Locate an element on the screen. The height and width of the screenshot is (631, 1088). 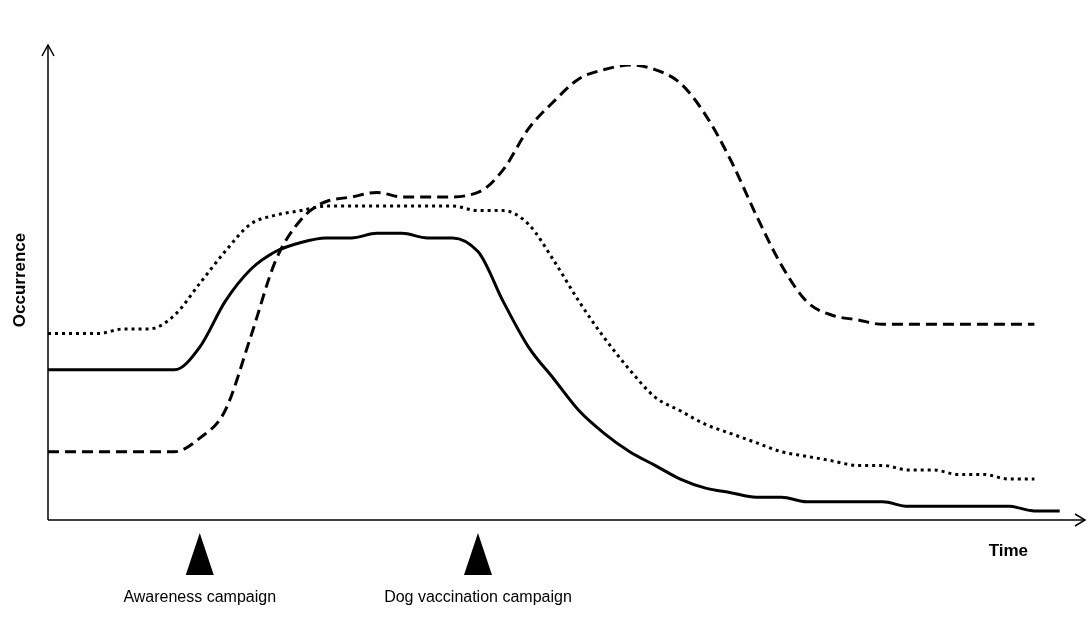
text: Dog vaccination campaign is located at coordinates (478, 597).